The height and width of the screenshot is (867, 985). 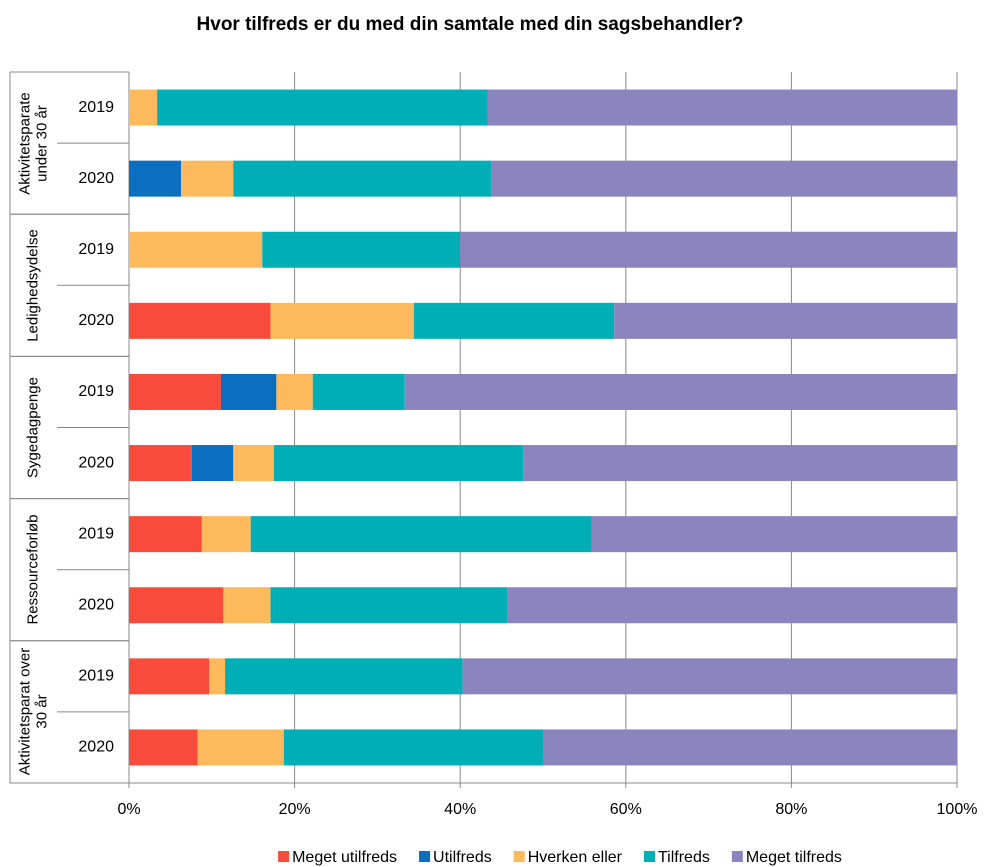 What do you see at coordinates (344, 857) in the screenshot?
I see `legend-label: Meget utilfreds` at bounding box center [344, 857].